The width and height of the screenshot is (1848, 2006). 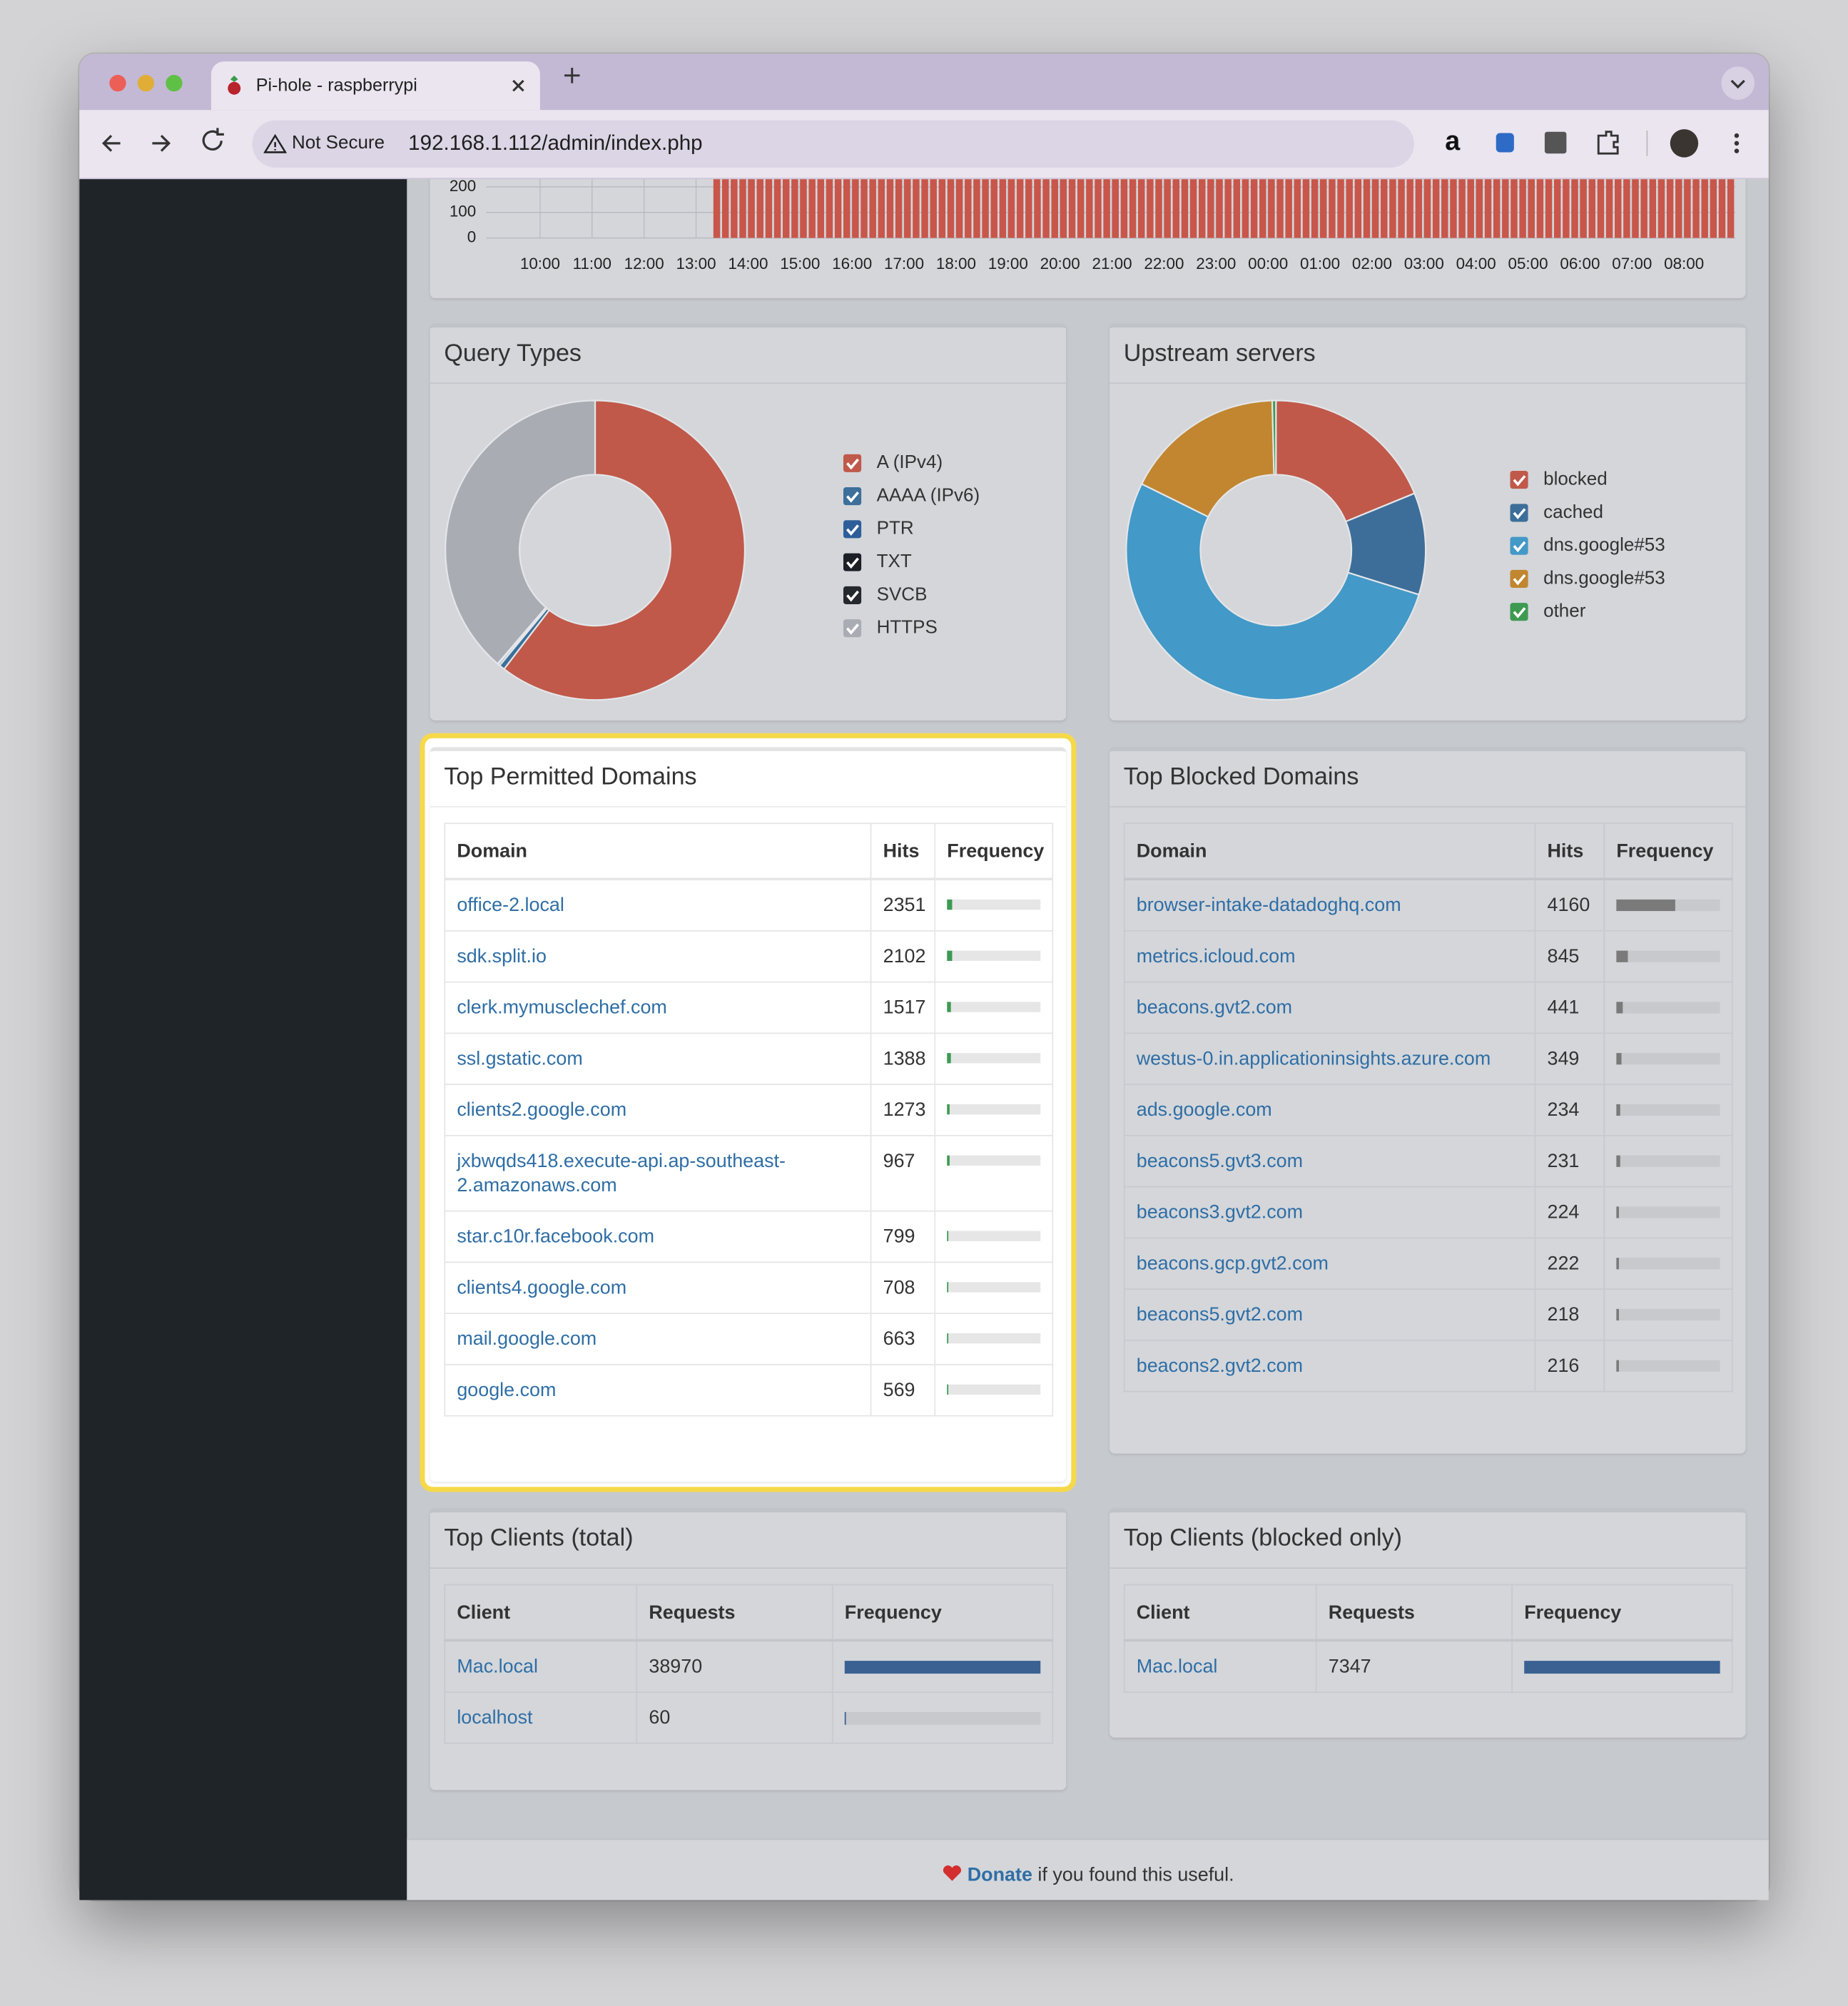 What do you see at coordinates (213, 139) in the screenshot?
I see `reload-button` at bounding box center [213, 139].